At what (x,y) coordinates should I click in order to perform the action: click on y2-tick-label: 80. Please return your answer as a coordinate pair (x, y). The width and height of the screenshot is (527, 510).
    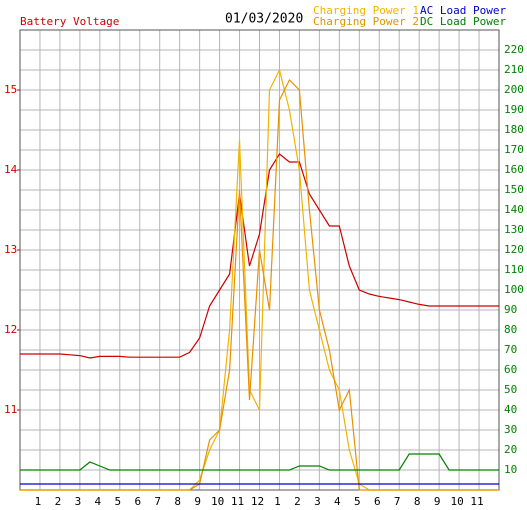
    Looking at the image, I should click on (510, 329).